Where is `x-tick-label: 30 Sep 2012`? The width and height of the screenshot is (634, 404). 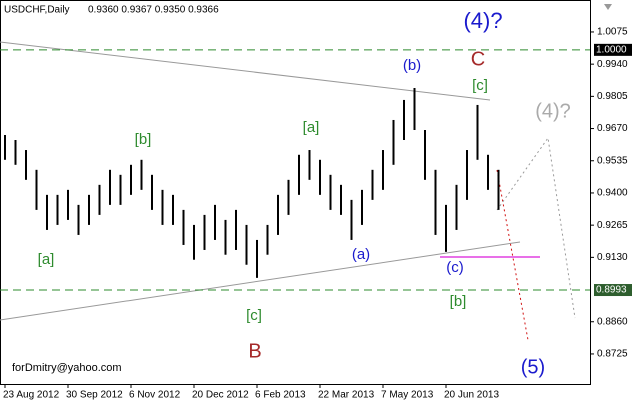
x-tick-label: 30 Sep 2012 is located at coordinates (94, 395).